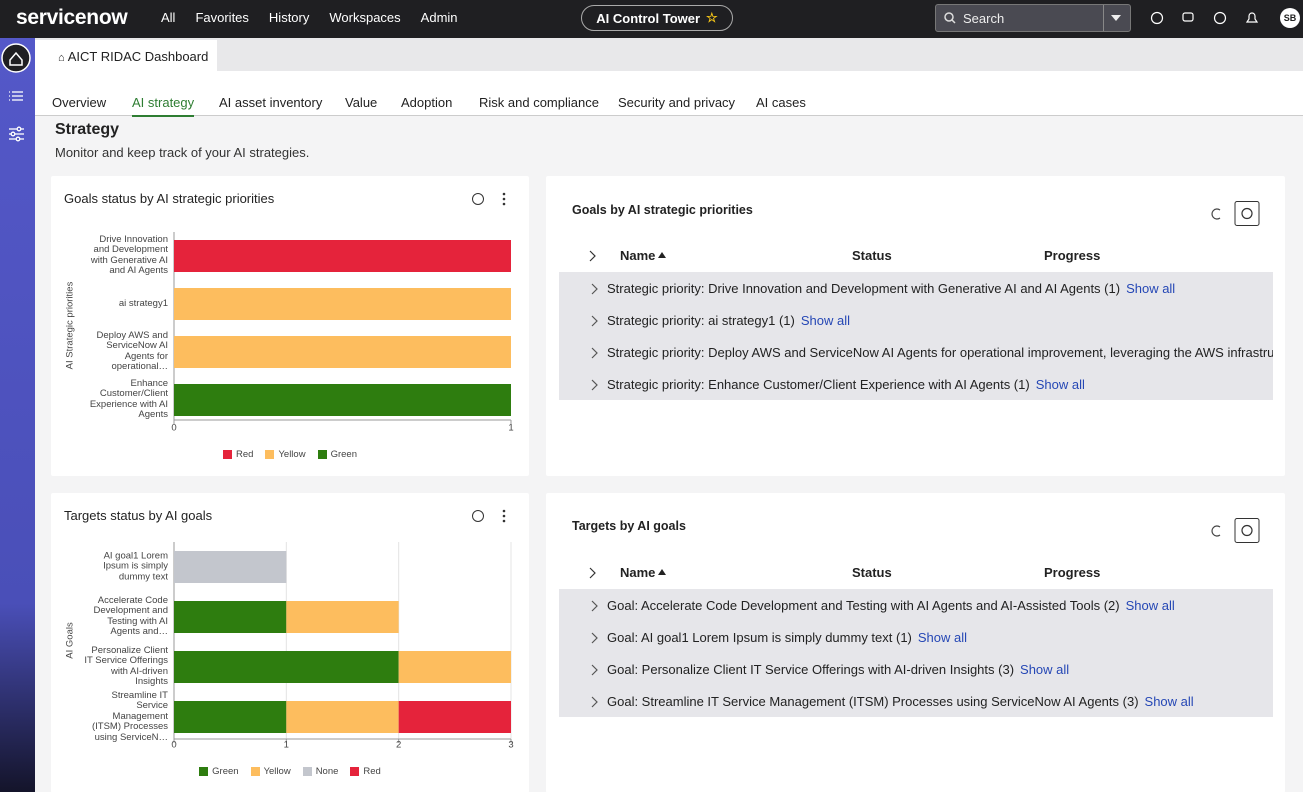  Describe the element at coordinates (168, 17) in the screenshot. I see `nav-item: All` at that location.